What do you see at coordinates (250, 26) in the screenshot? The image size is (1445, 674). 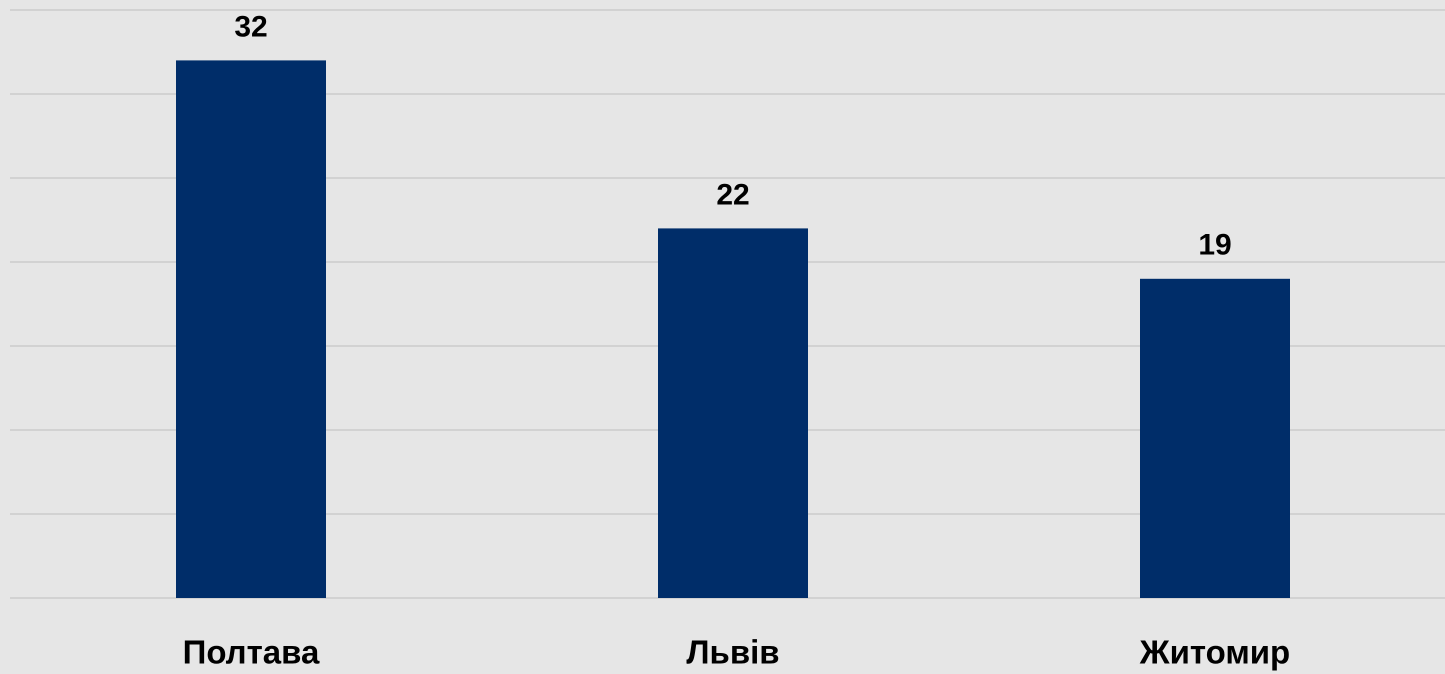 I see `value-label: 32` at bounding box center [250, 26].